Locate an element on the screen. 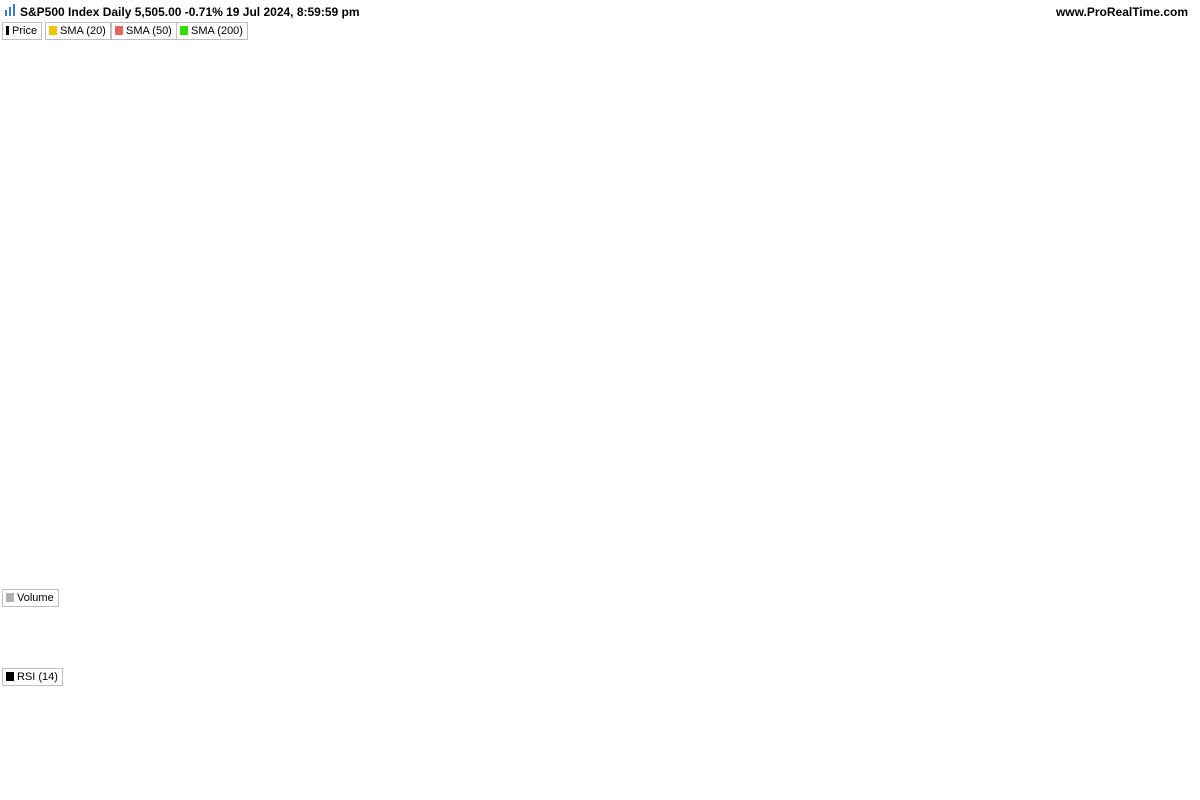 Image resolution: width=1200 pixels, height=800 pixels. sma20-swatch is located at coordinates (53, 30).